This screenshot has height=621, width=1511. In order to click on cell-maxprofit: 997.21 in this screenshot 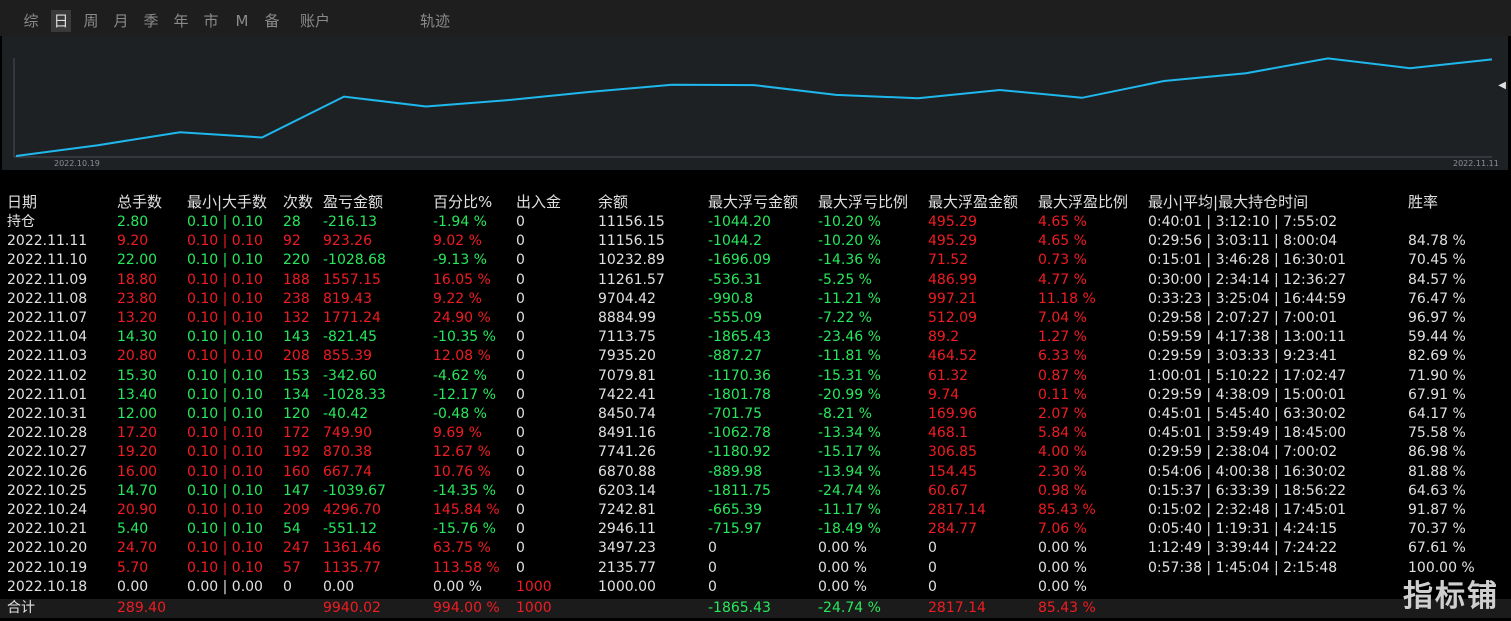, I will do `click(952, 298)`.